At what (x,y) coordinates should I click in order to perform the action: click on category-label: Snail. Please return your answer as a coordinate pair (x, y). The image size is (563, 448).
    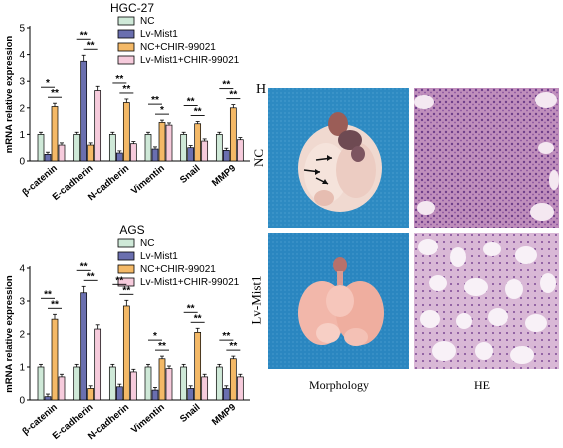
    Looking at the image, I should click on (190, 413).